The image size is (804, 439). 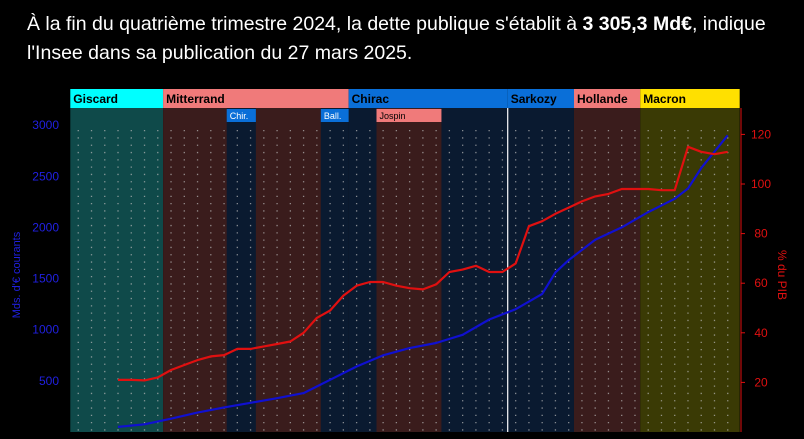 What do you see at coordinates (761, 184) in the screenshot?
I see `right-tick-label: 100` at bounding box center [761, 184].